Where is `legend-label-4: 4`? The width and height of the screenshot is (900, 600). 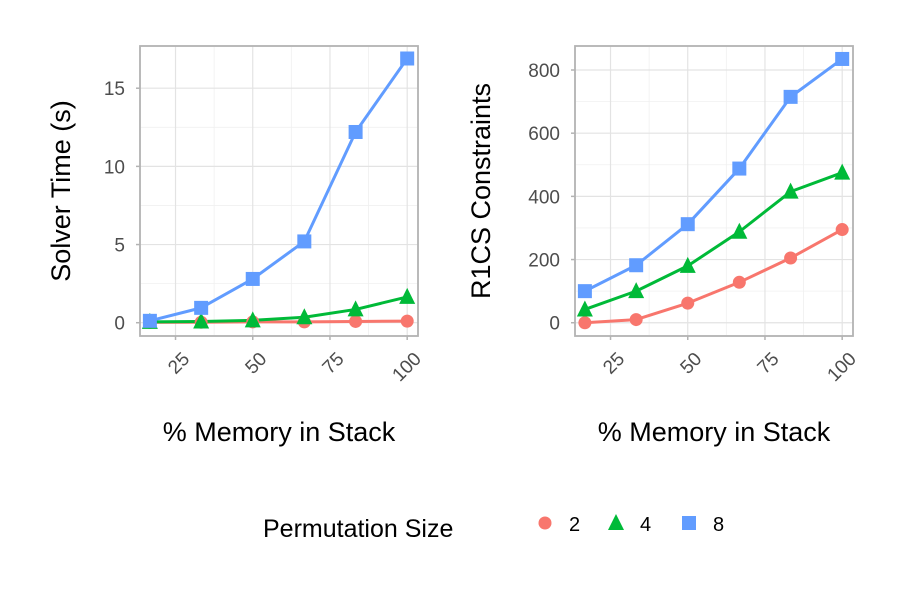 legend-label-4: 4 is located at coordinates (645, 525).